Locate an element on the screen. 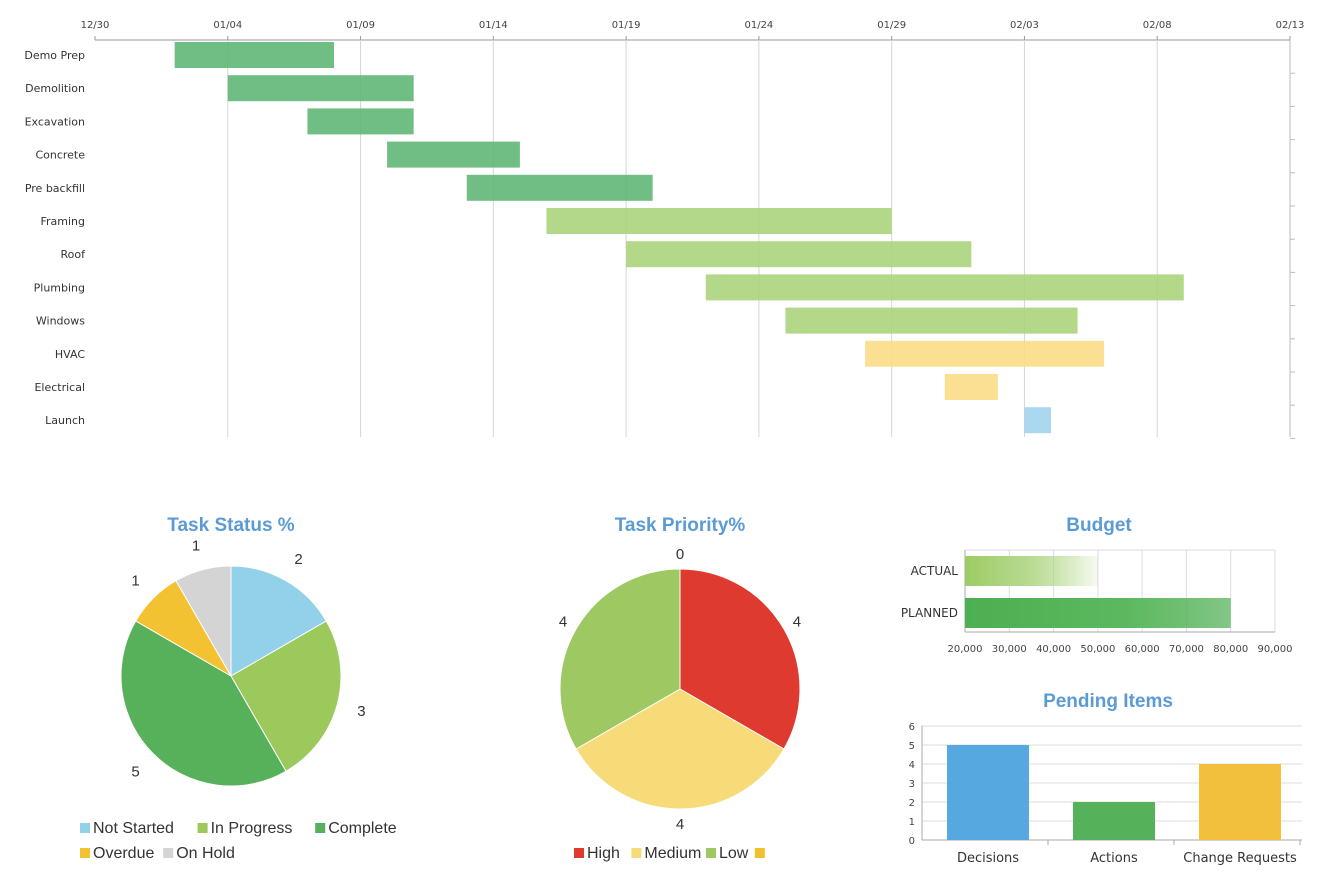  y-tick-label: 2 is located at coordinates (912, 803).